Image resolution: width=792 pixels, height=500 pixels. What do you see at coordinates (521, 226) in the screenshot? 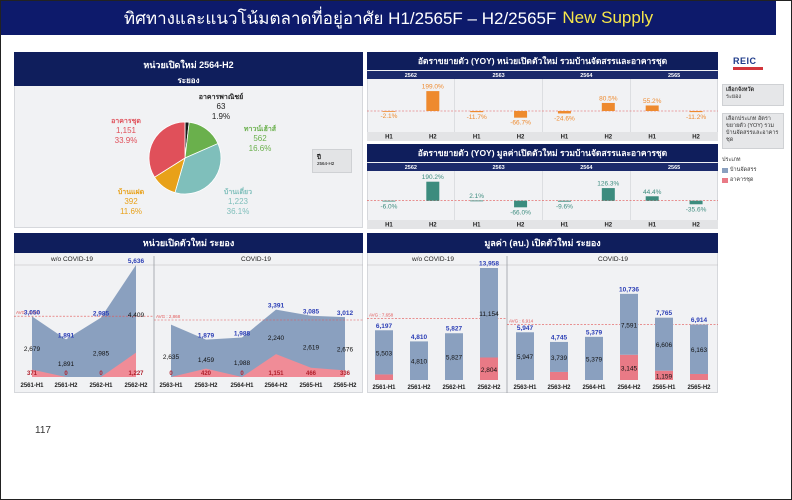
I see `yoy-half-3: H2` at bounding box center [521, 226].